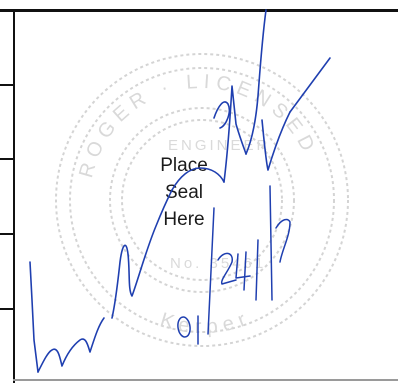  I want to click on table-left-border, so click(14, 196).